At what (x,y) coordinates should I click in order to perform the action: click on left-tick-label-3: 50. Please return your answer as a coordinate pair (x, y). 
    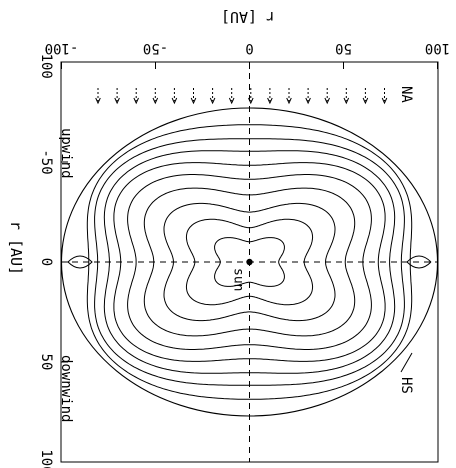
    Looking at the image, I should click on (46, 362).